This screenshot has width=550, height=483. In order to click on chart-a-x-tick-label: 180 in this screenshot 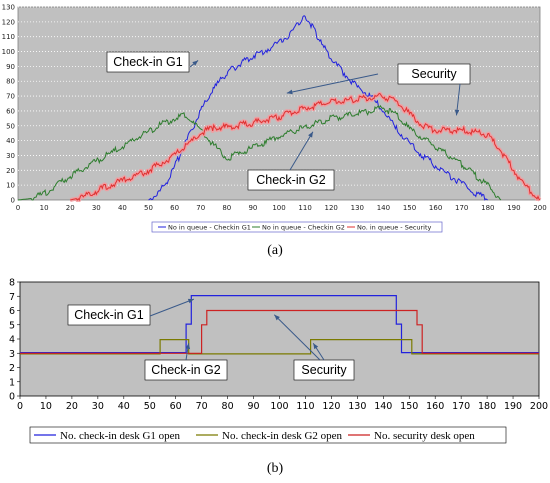, I will do `click(487, 208)`.